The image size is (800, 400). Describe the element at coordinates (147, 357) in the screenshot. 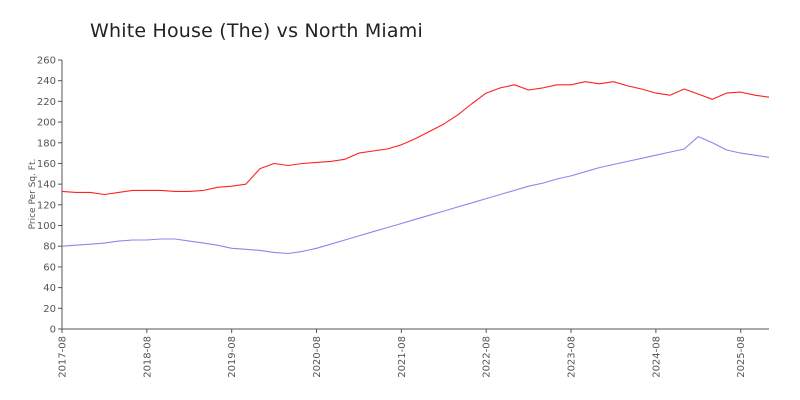

I see `x-tick-label: 2018-08` at that location.